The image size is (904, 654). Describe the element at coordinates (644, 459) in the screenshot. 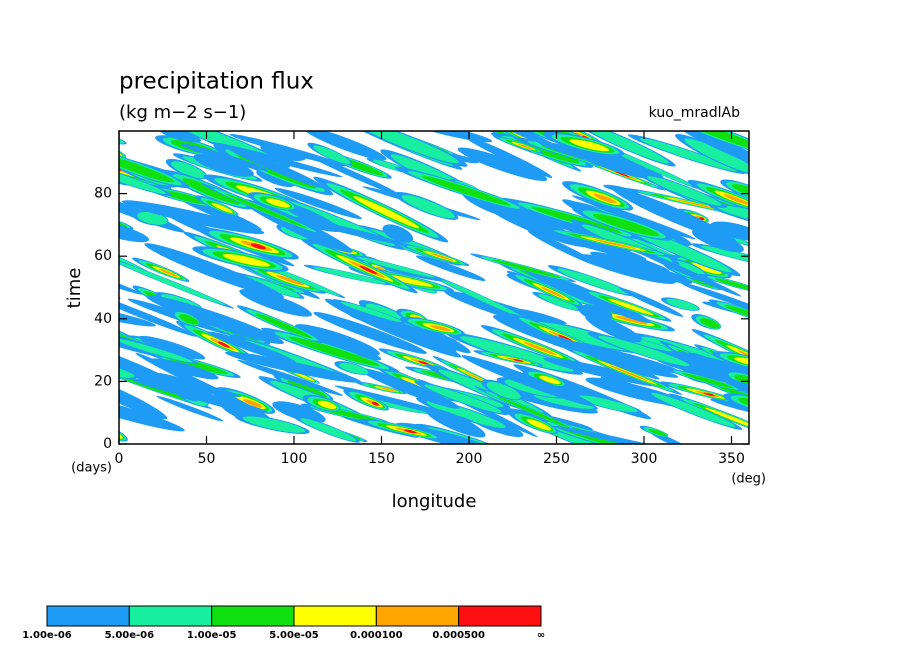

I see `x-tick-label: 300` at that location.